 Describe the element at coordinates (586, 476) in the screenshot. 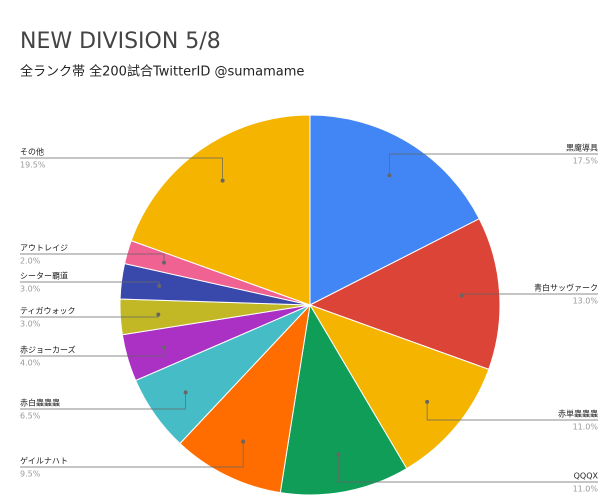

I see `legend-label: QQQX` at that location.